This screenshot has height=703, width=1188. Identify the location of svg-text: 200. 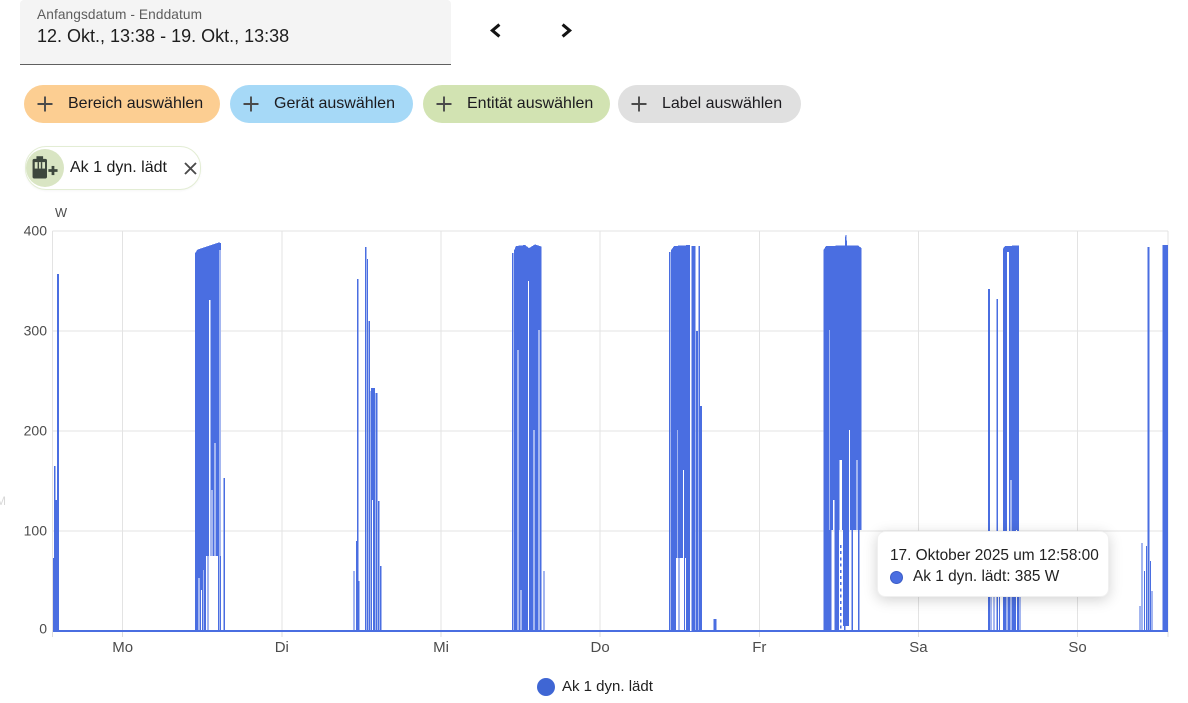
(36, 431).